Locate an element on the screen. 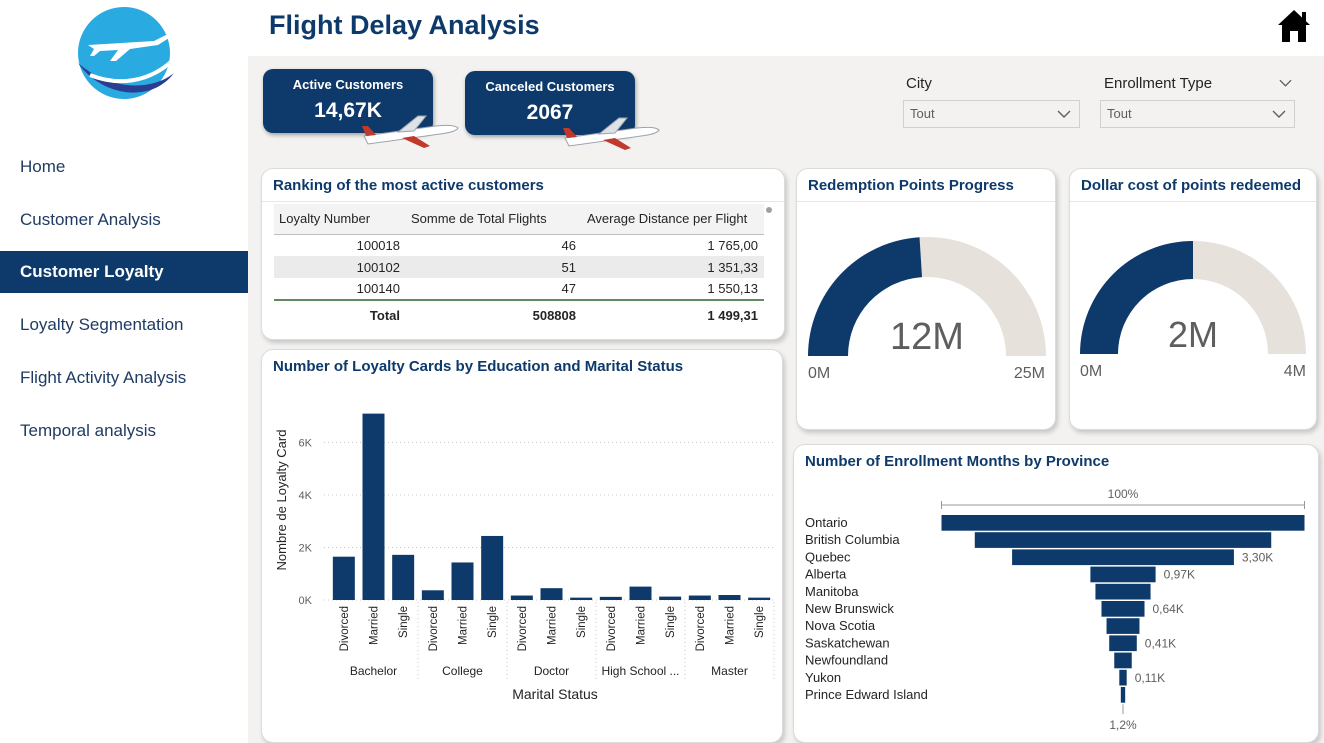 Image resolution: width=1324 pixels, height=743 pixels. table-row: 100018 46 1 765,00 is located at coordinates (519, 245).